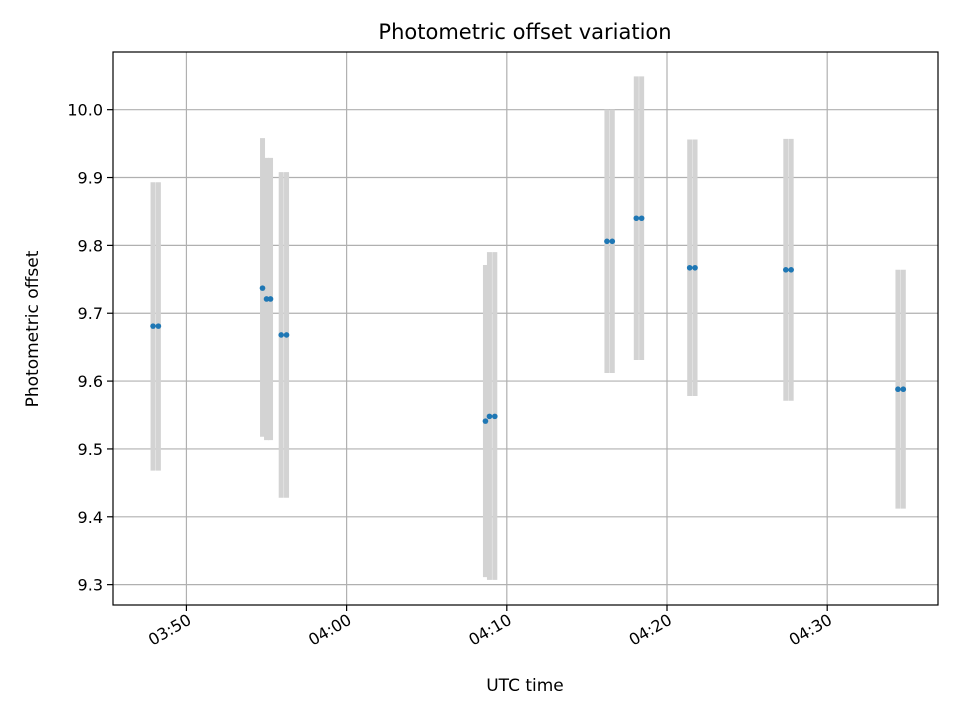  Describe the element at coordinates (33, 328) in the screenshot. I see `y-axis-label: Photometric offset` at that location.